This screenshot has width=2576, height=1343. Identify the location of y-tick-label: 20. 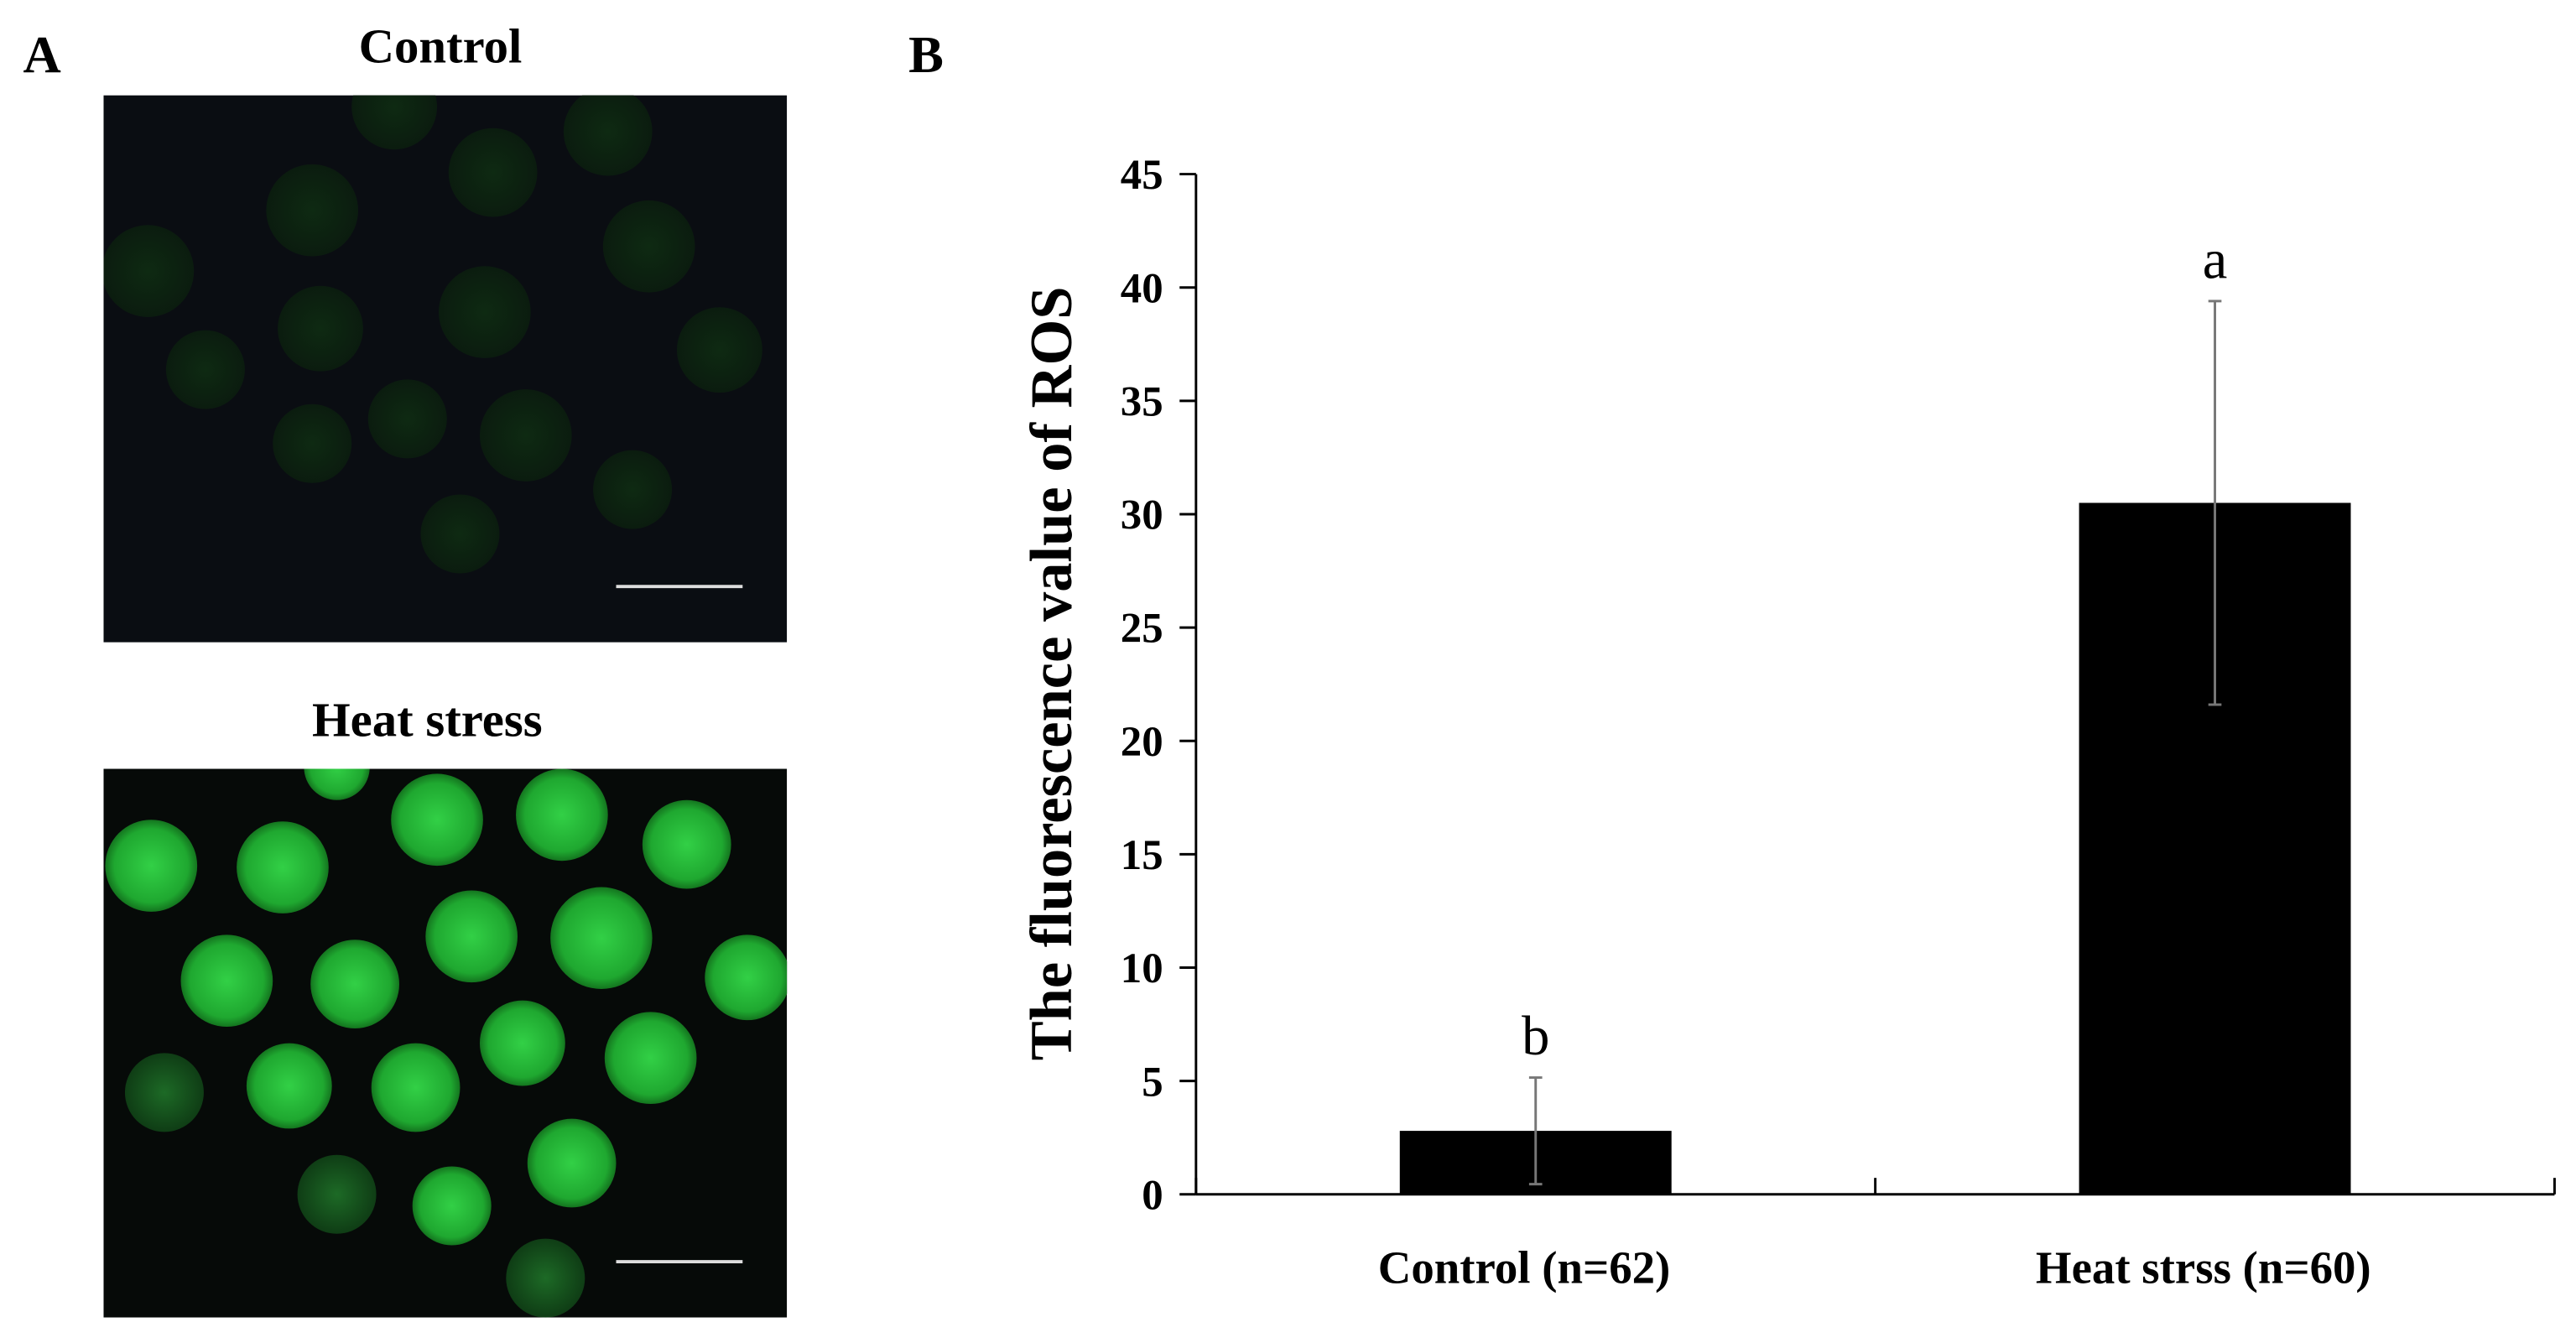
(1142, 742).